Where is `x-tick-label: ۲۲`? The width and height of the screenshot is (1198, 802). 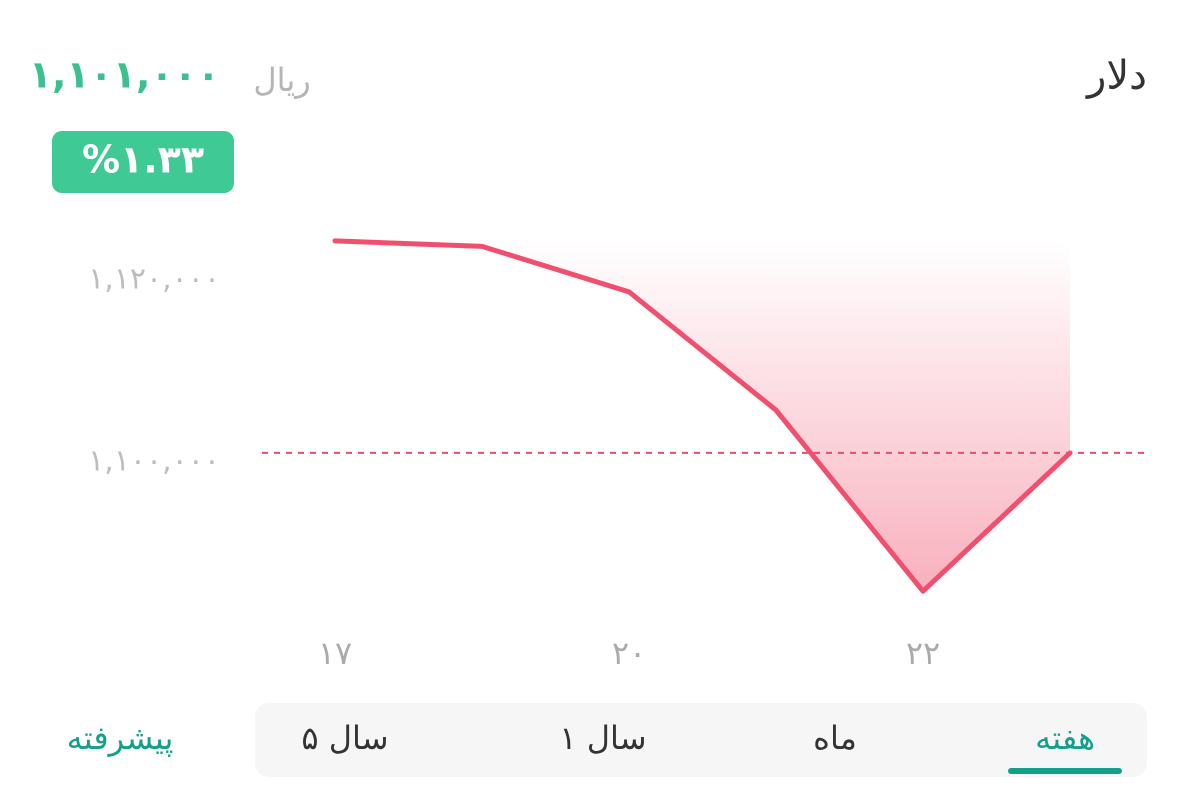
x-tick-label: ۲۲ is located at coordinates (923, 653).